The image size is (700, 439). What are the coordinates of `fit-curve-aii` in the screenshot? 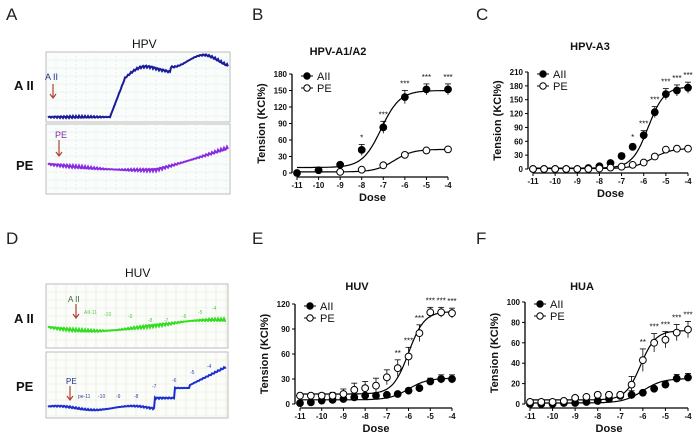 It's located at (372, 129).